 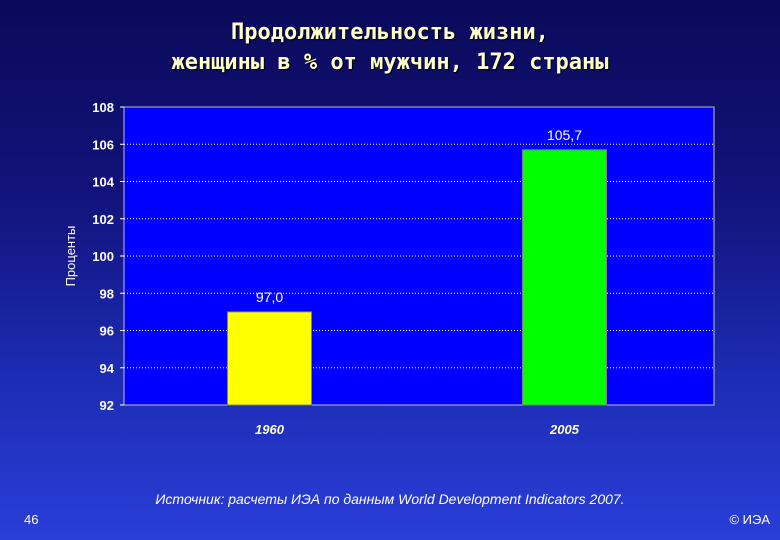 What do you see at coordinates (107, 293) in the screenshot?
I see `y-tick-label: 98` at bounding box center [107, 293].